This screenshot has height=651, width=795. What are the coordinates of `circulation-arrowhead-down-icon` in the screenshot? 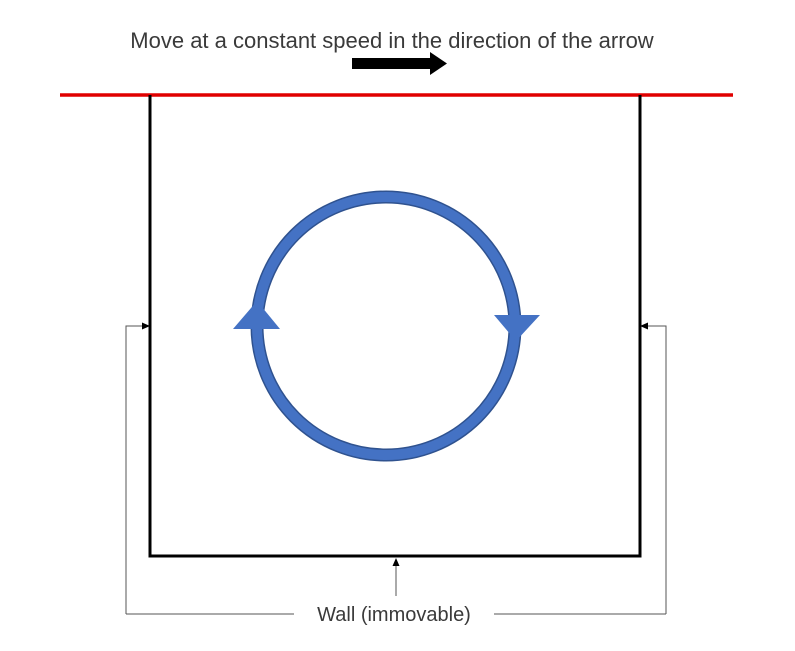 It's located at (517, 328).